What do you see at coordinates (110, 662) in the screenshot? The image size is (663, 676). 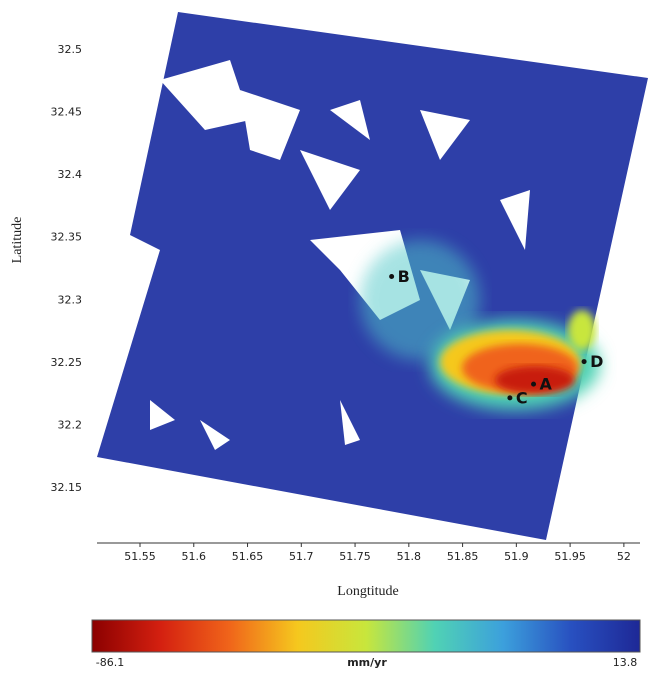 I see `colorbar-min: -86.1` at bounding box center [110, 662].